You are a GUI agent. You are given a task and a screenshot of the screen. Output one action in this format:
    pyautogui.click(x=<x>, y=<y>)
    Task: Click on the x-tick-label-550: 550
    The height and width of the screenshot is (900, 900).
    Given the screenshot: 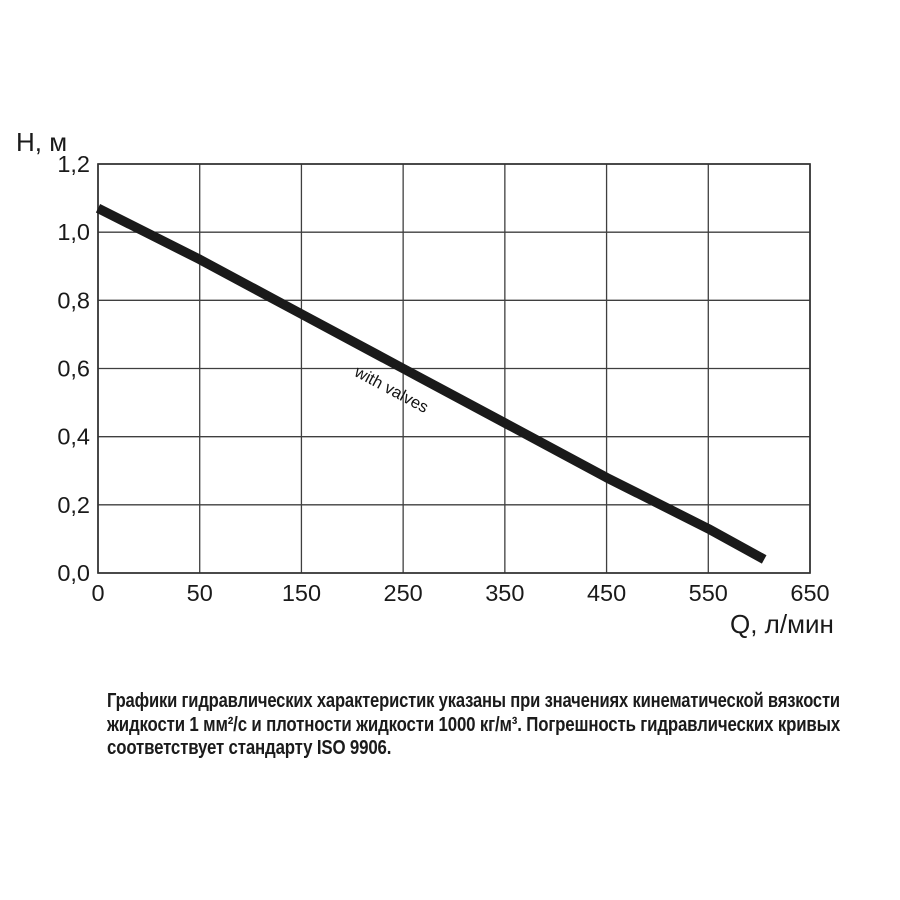 What is the action you would take?
    pyautogui.click(x=708, y=593)
    